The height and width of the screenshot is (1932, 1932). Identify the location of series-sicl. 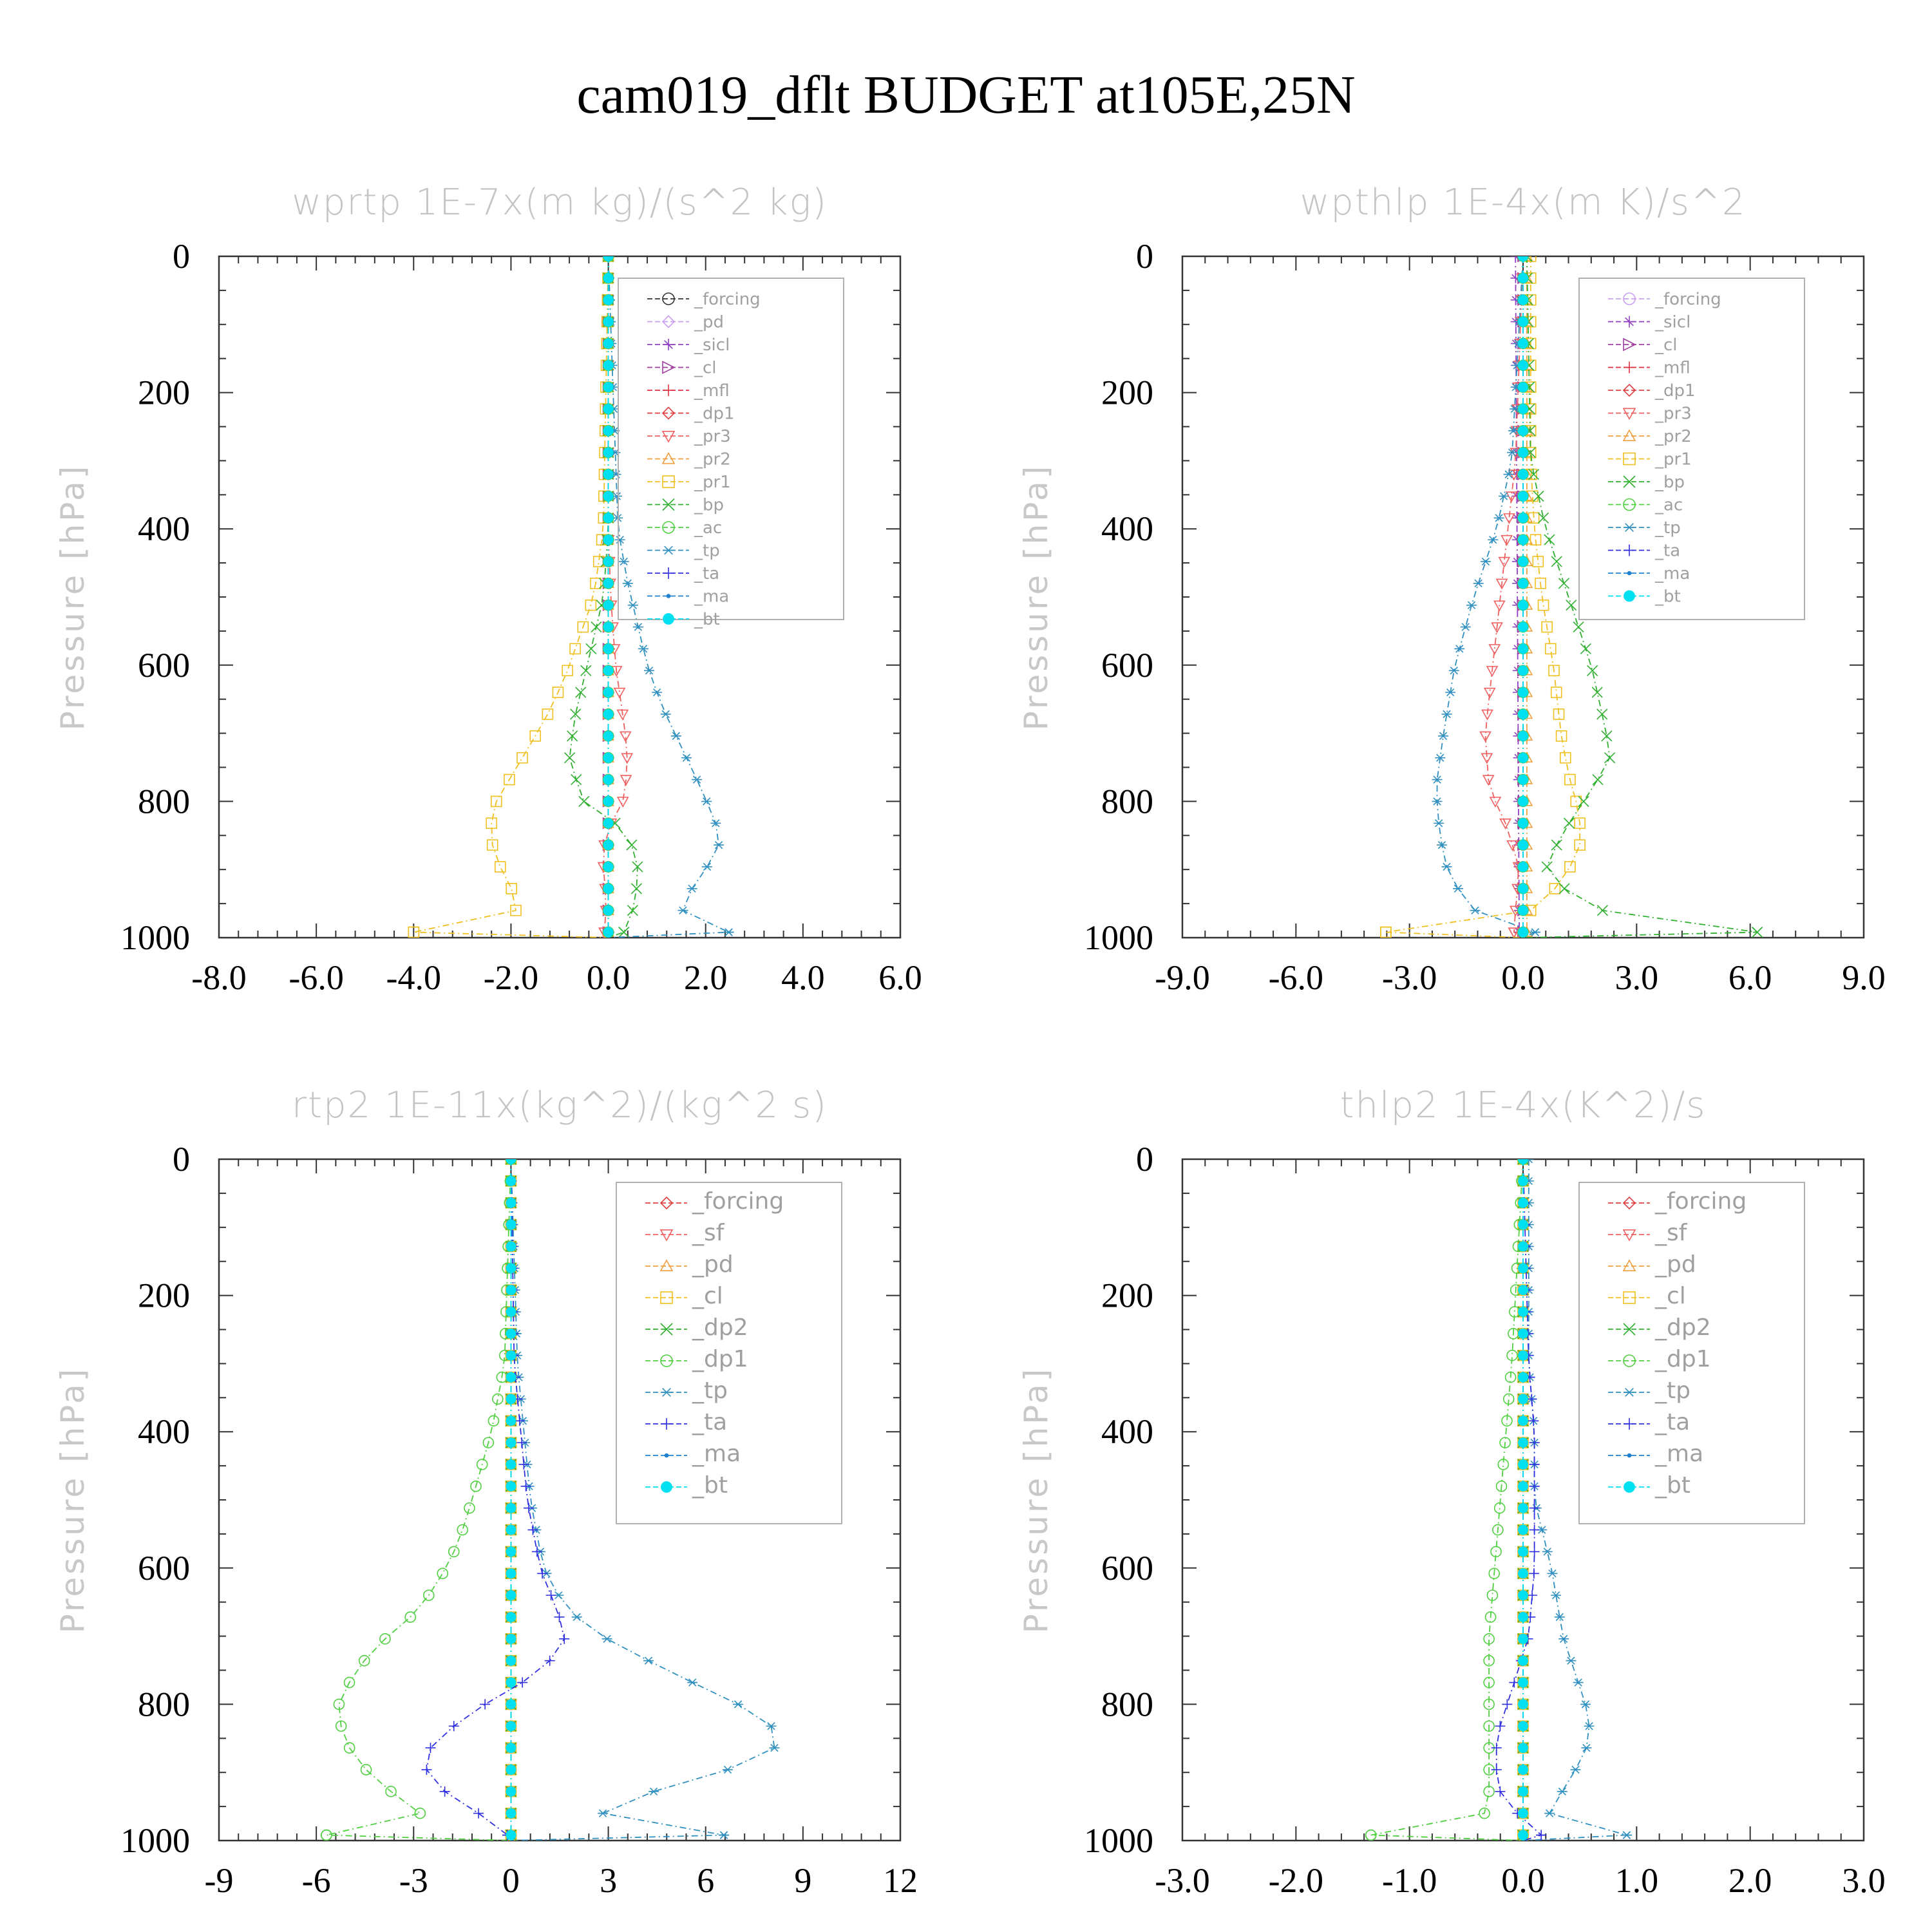
(1517, 597).